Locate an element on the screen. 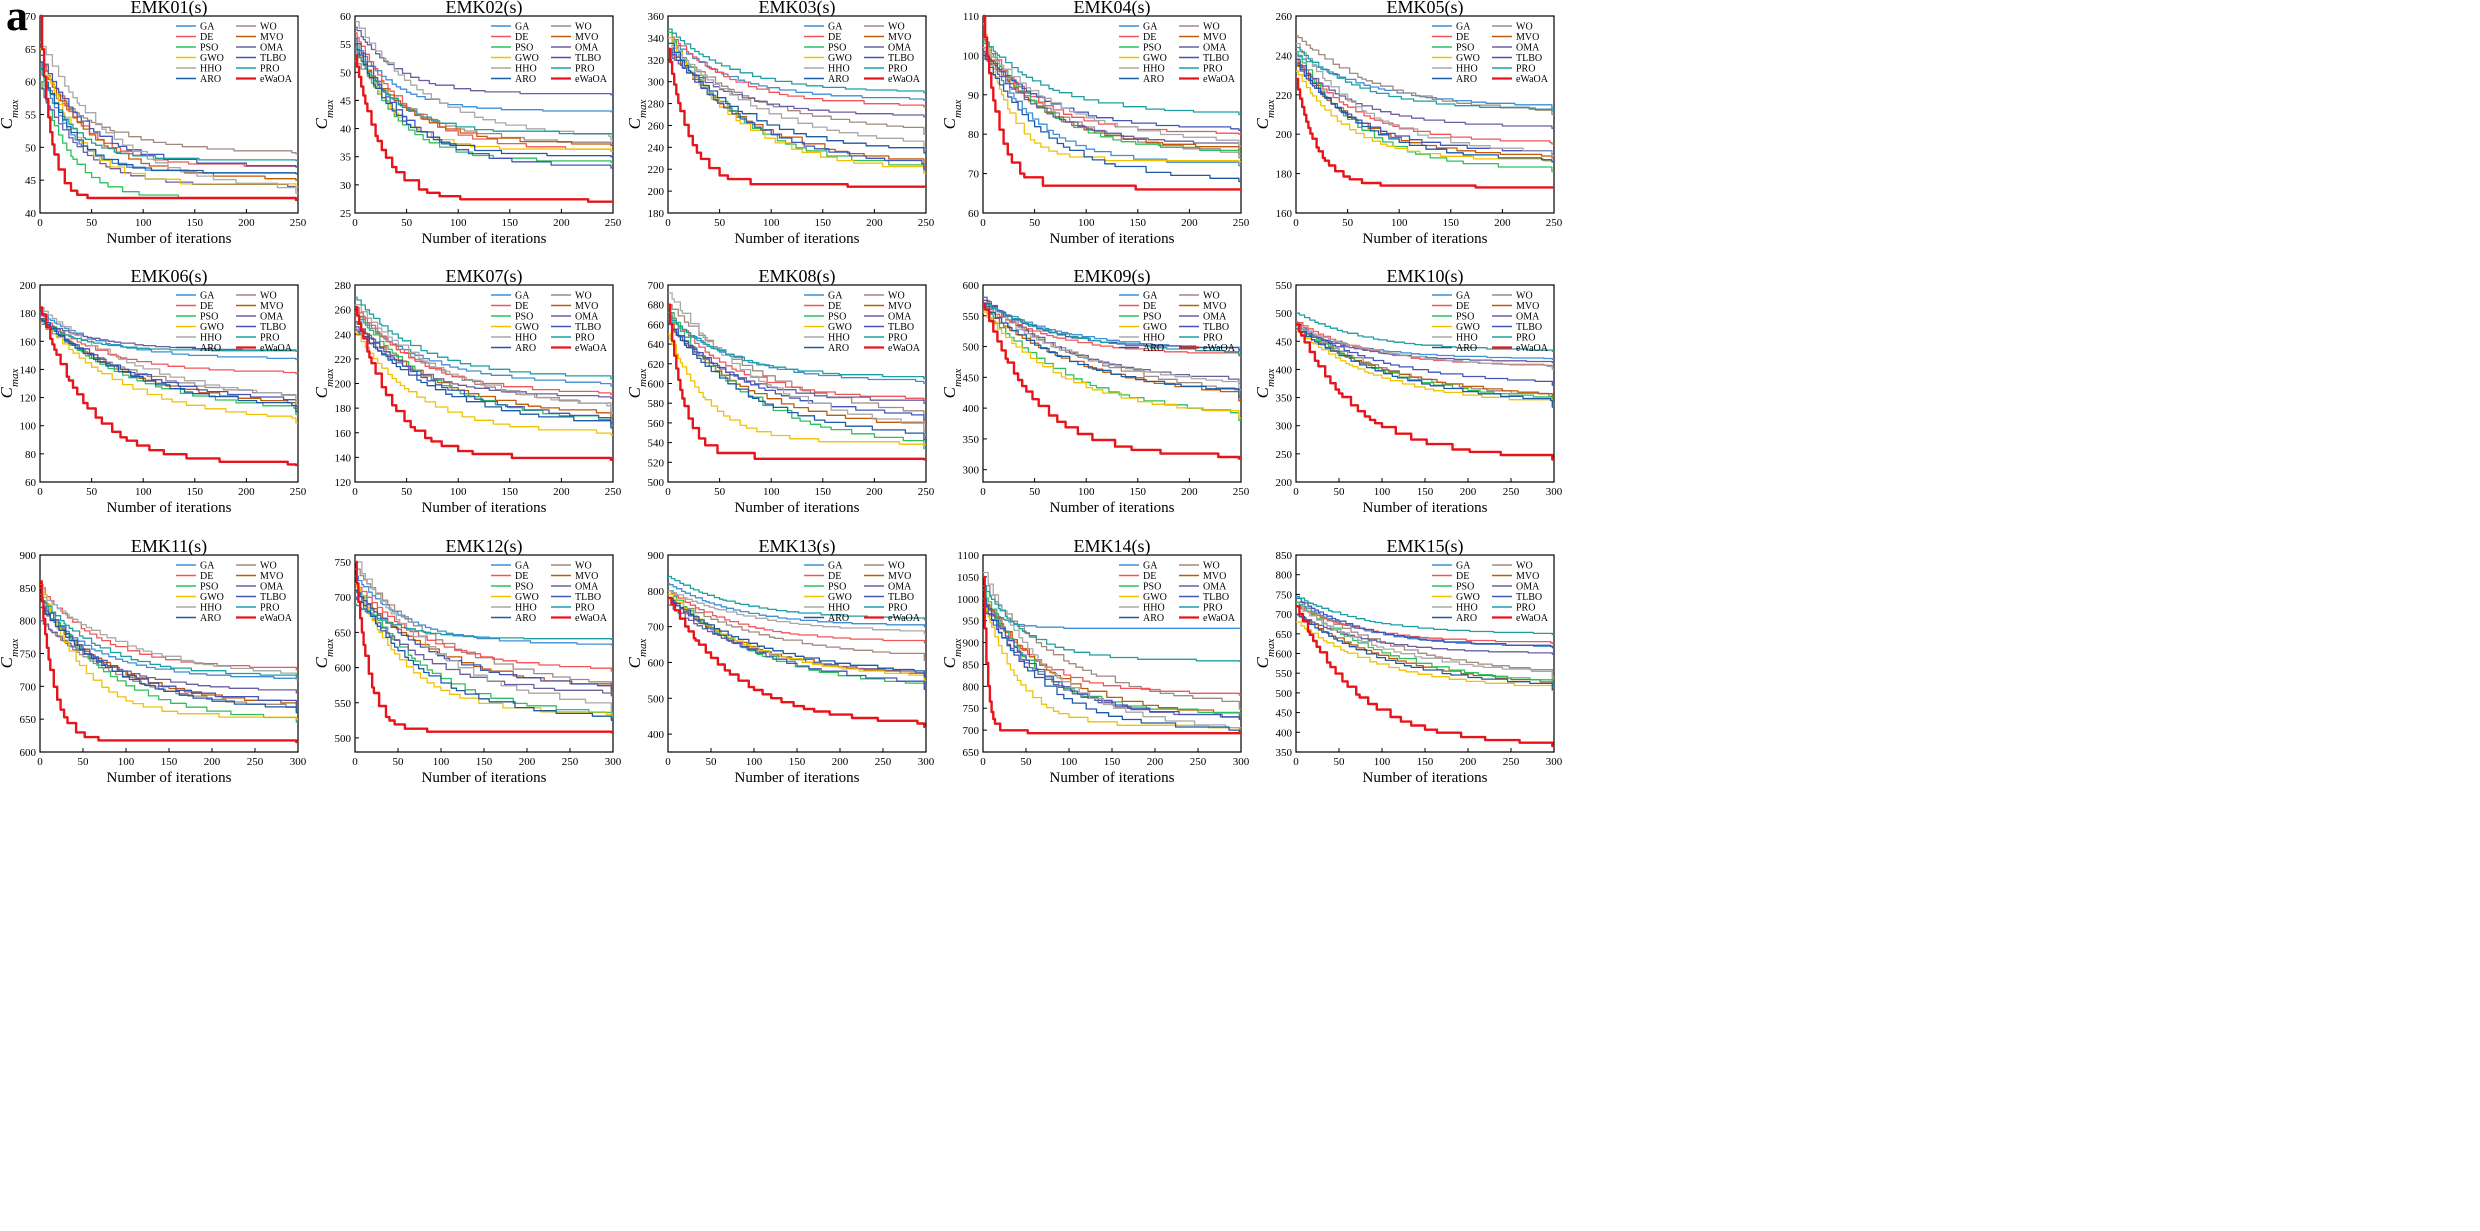 This screenshot has height=1231, width=2480. legend-label: ARO is located at coordinates (525, 348).